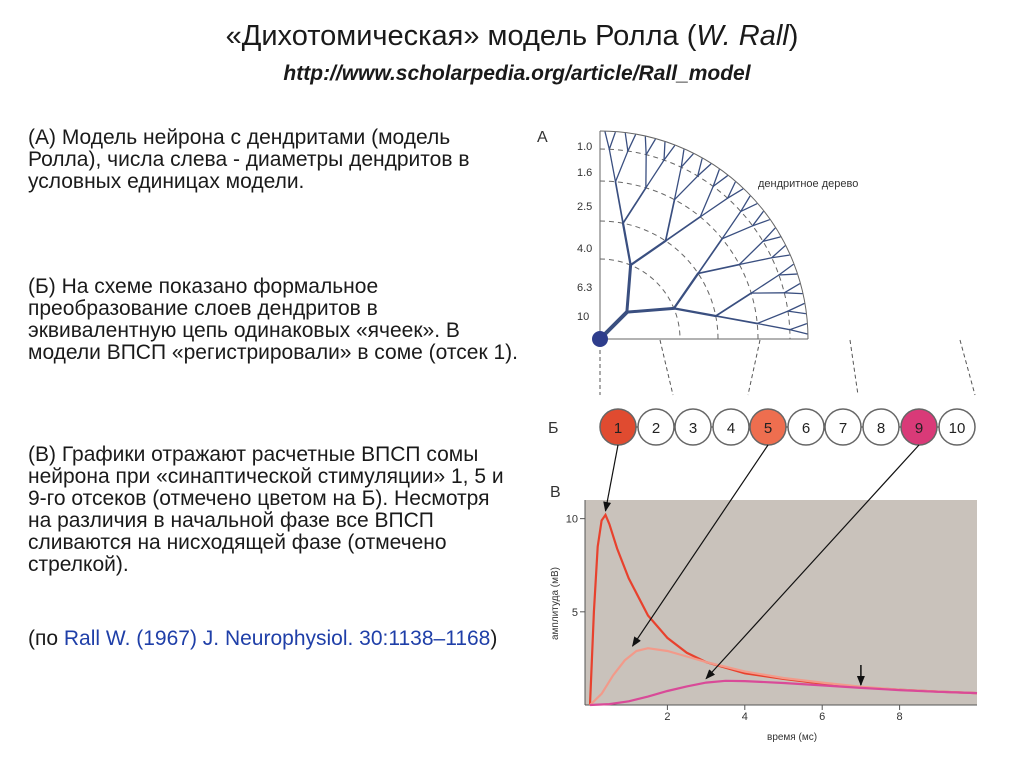  I want to click on x-tick-label: 6, so click(822, 717).